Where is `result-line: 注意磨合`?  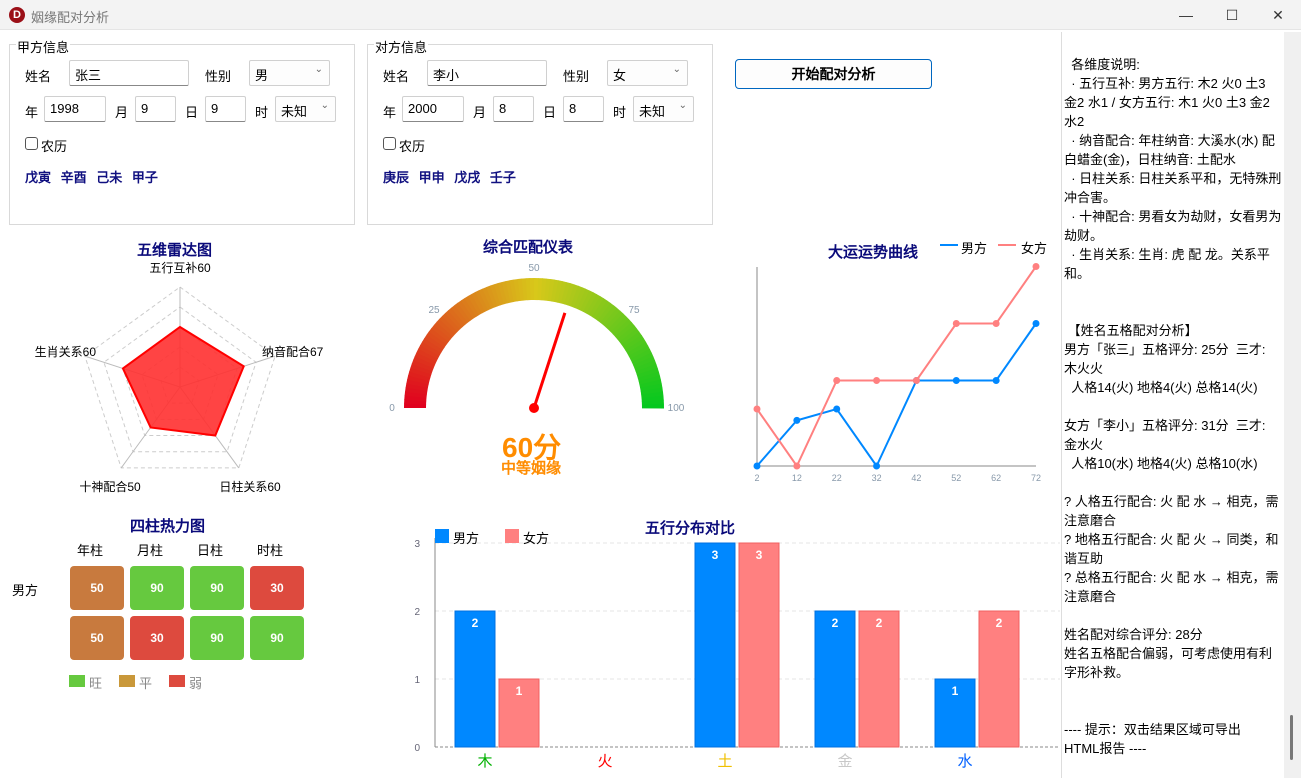
result-line: 注意磨合 is located at coordinates (1090, 520).